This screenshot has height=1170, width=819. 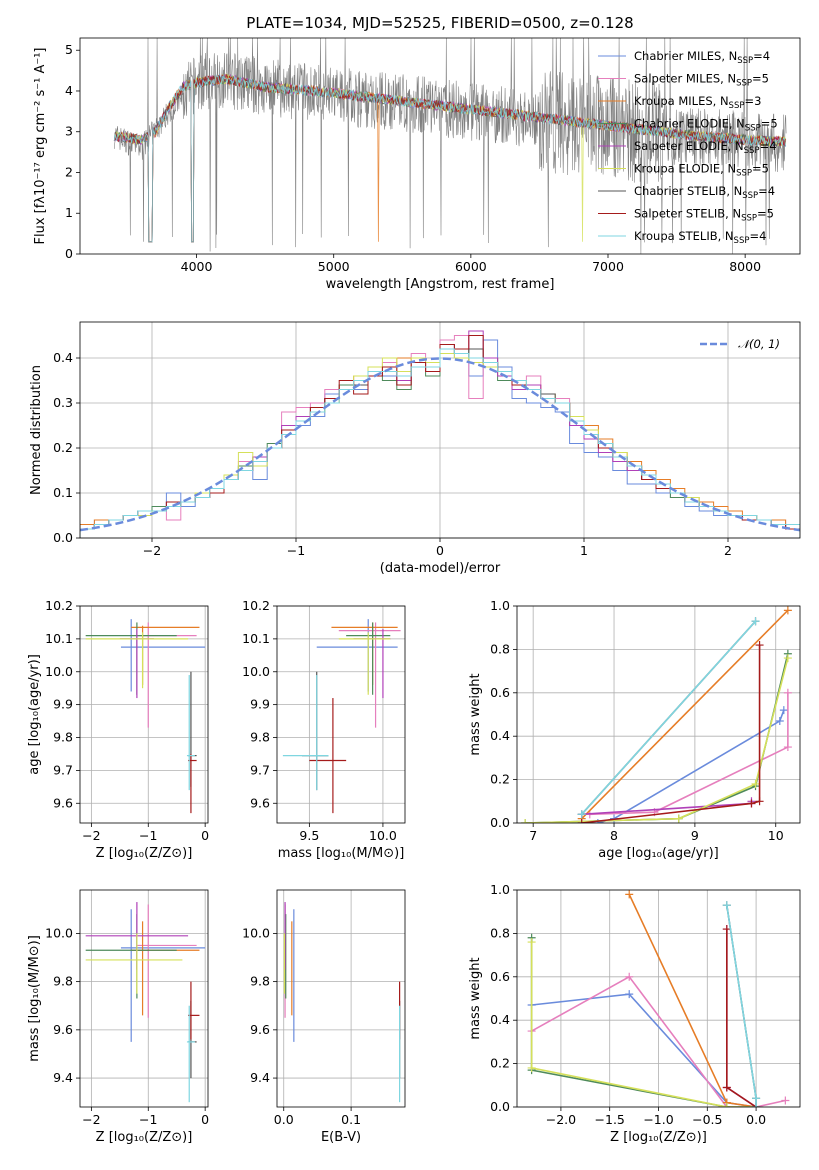 I want to click on legend-label: Chabrier MILES, NSSP=4, so click(x=702, y=57).